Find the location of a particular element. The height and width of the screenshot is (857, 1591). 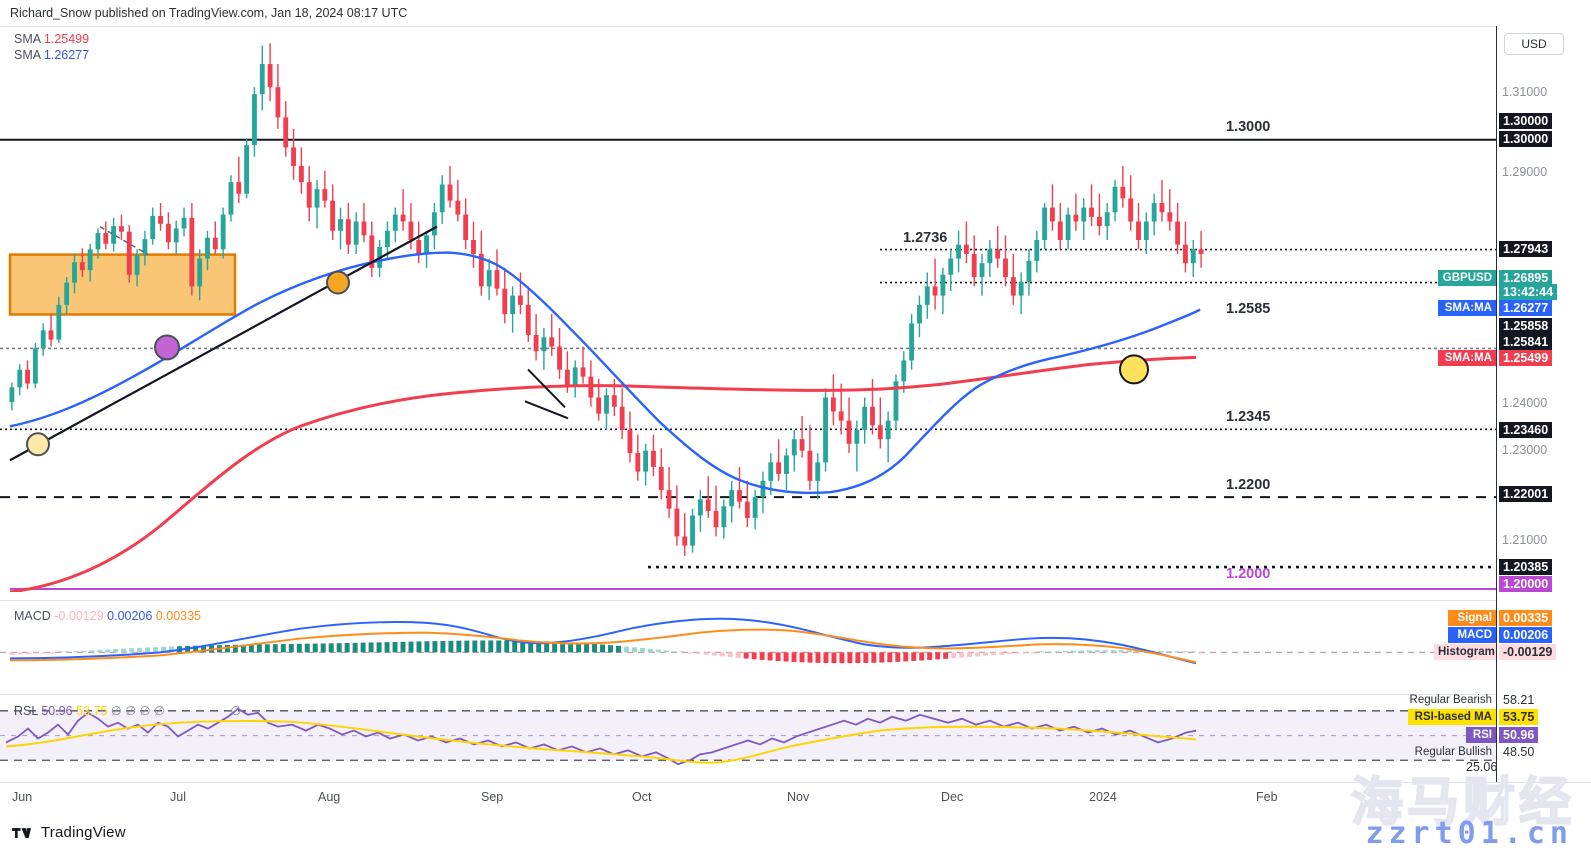

macd-tag-value-histogram: -0.00129 is located at coordinates (1528, 652).